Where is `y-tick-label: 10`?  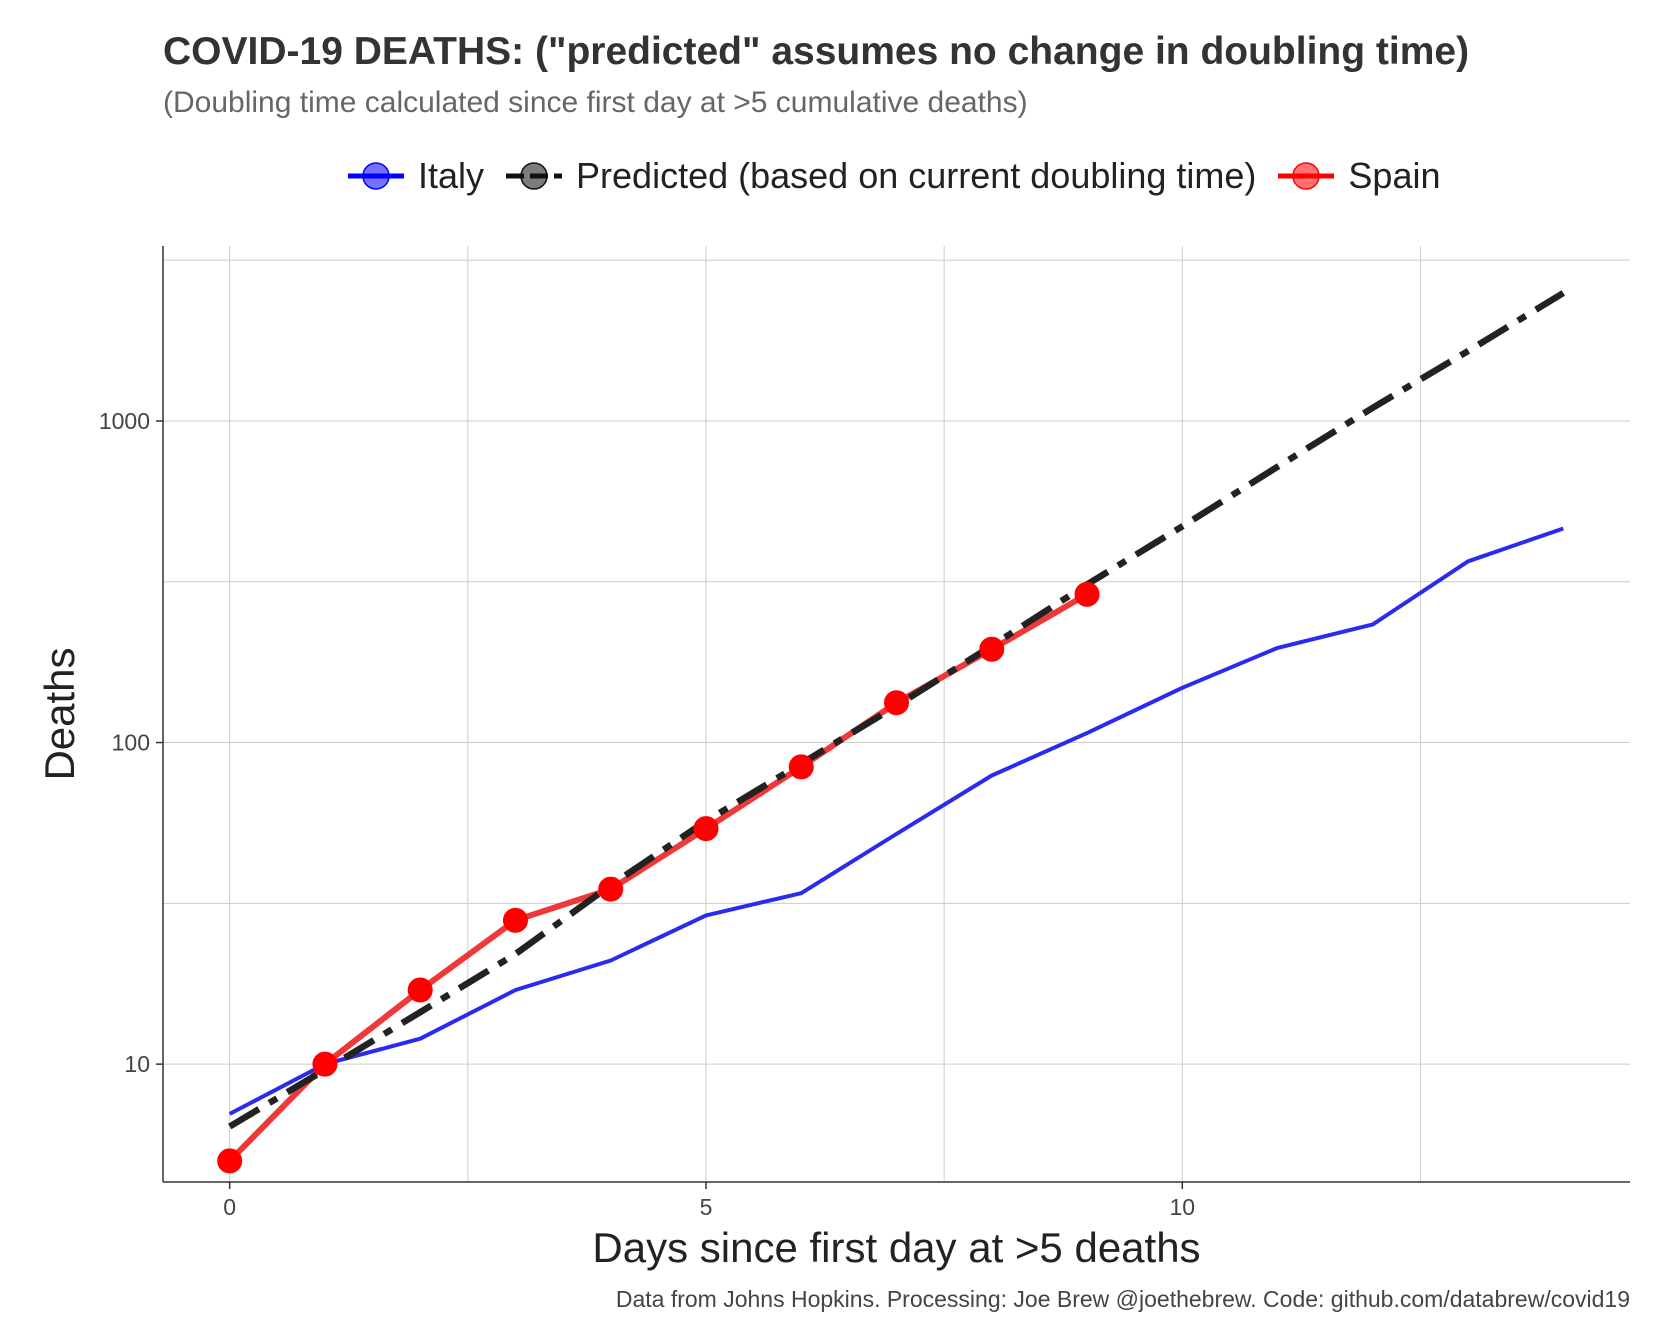
y-tick-label: 10 is located at coordinates (137, 1064).